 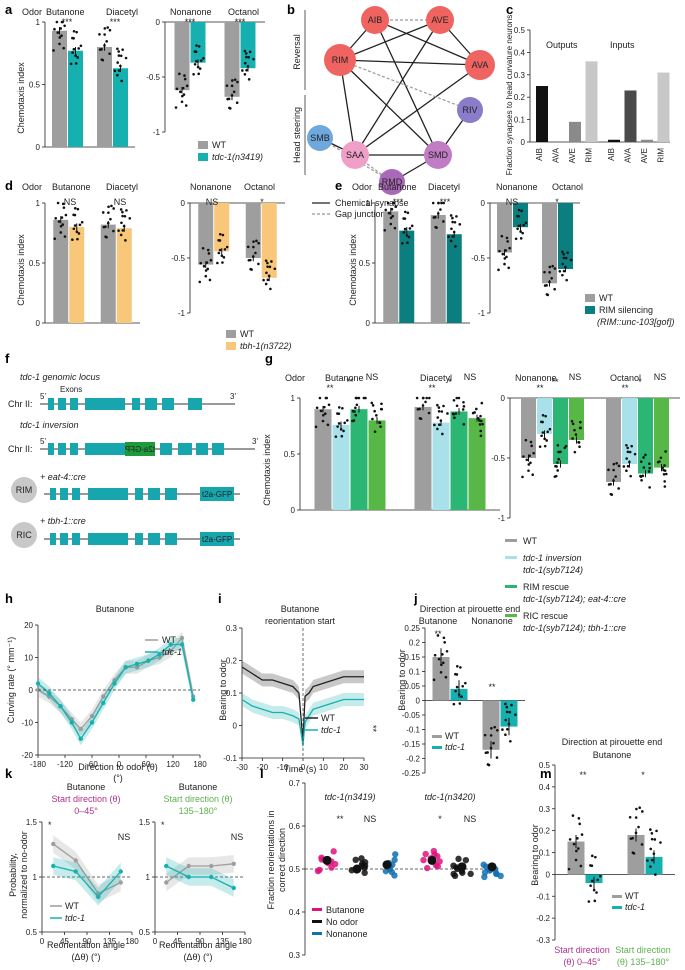 What do you see at coordinates (335, 864) in the screenshot?
I see `l-point` at bounding box center [335, 864].